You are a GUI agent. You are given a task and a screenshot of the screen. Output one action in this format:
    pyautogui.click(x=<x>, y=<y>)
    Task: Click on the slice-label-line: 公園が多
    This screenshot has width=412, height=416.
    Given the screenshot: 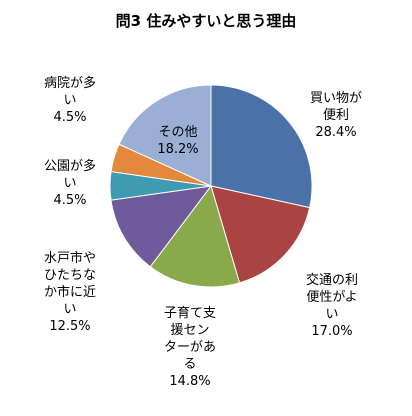 What is the action you would take?
    pyautogui.click(x=69, y=166)
    